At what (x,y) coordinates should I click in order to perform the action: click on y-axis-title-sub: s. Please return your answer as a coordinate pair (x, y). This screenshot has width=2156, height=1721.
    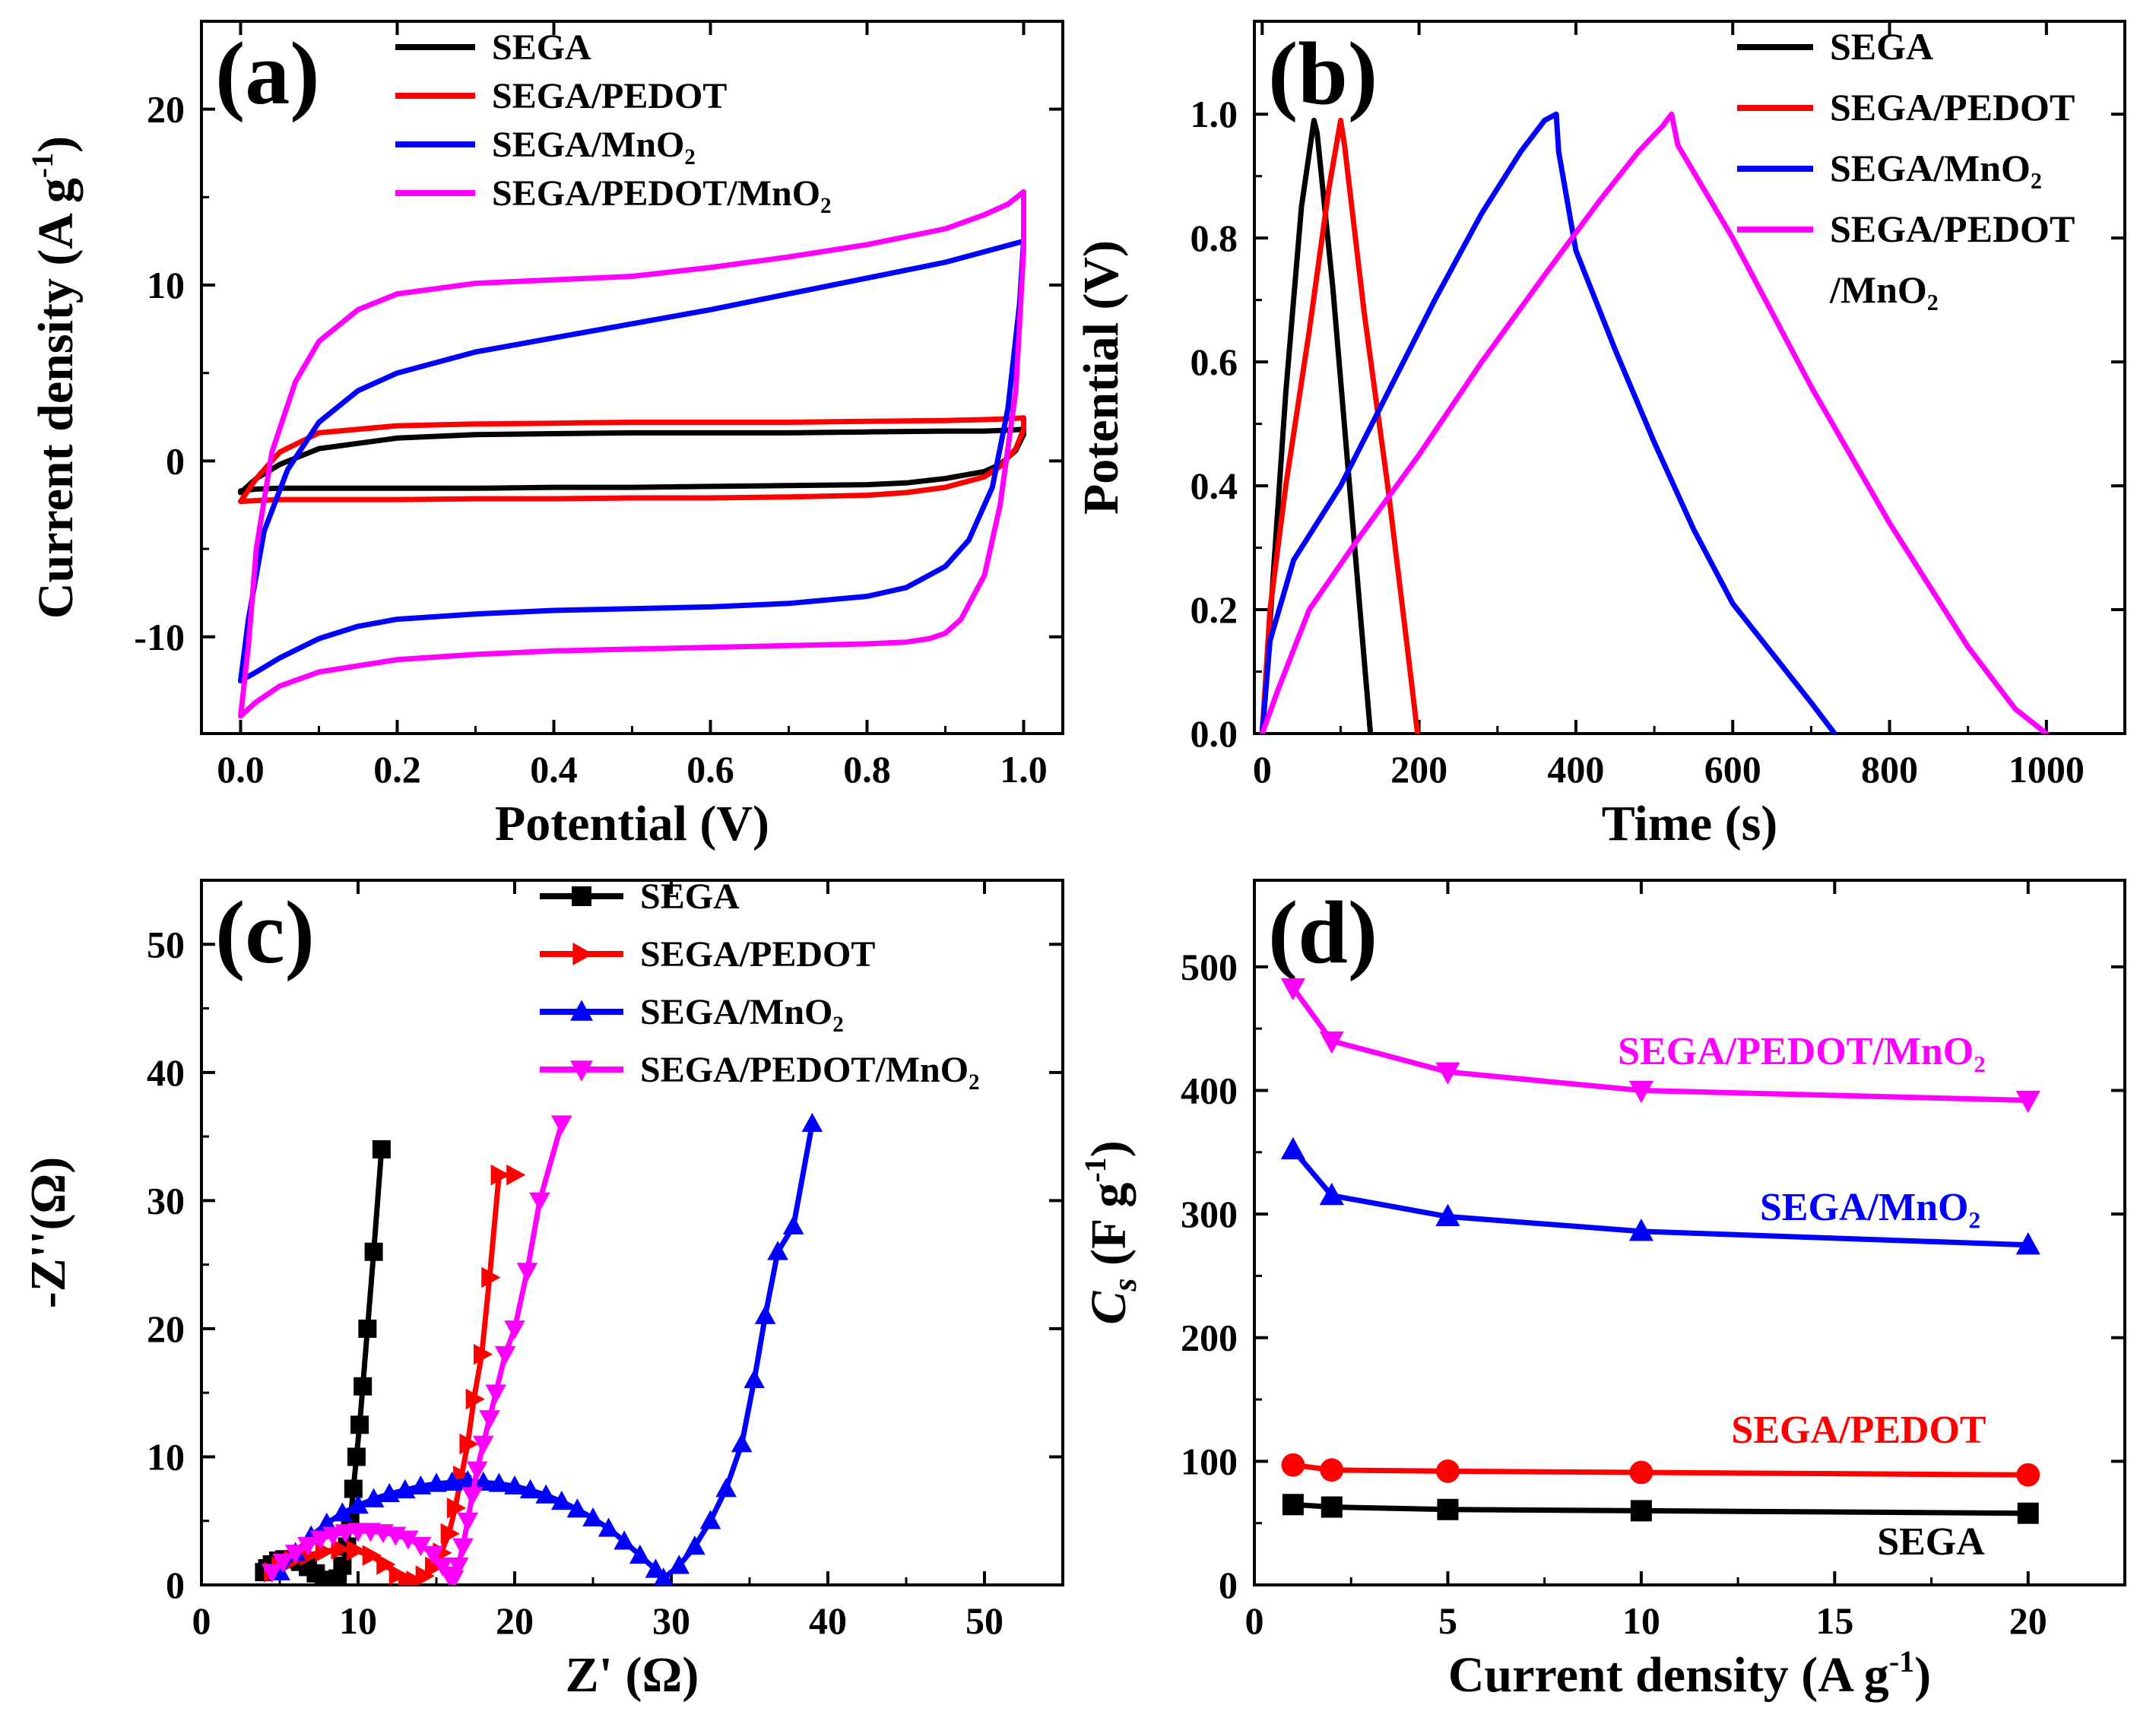
    Looking at the image, I should click on (1124, 1285).